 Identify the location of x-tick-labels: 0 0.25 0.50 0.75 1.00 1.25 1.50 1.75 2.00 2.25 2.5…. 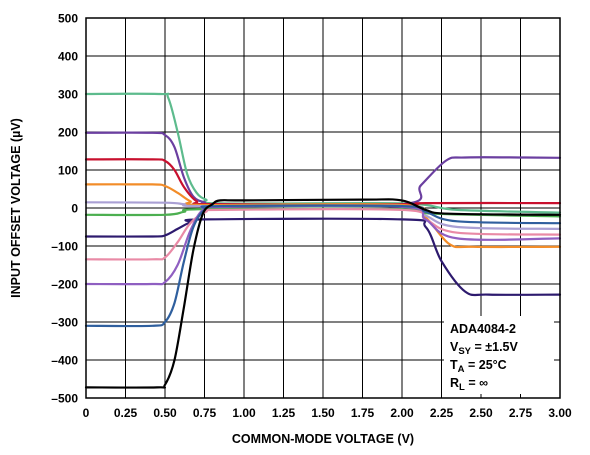
(327, 413).